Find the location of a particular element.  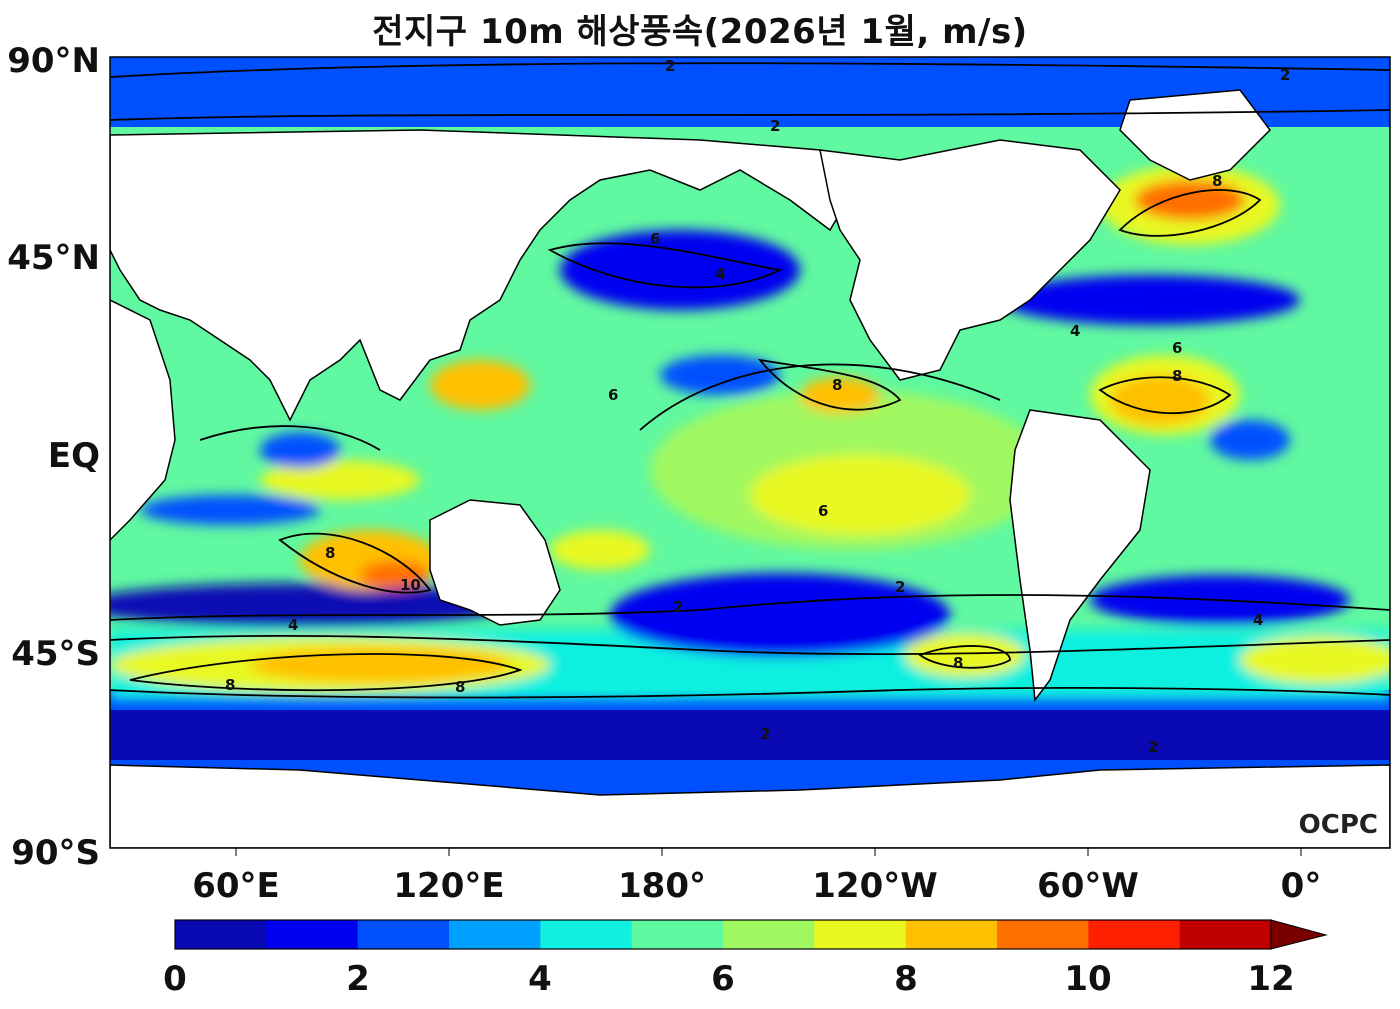

colorbar-tick-4: 4 is located at coordinates (540, 979).